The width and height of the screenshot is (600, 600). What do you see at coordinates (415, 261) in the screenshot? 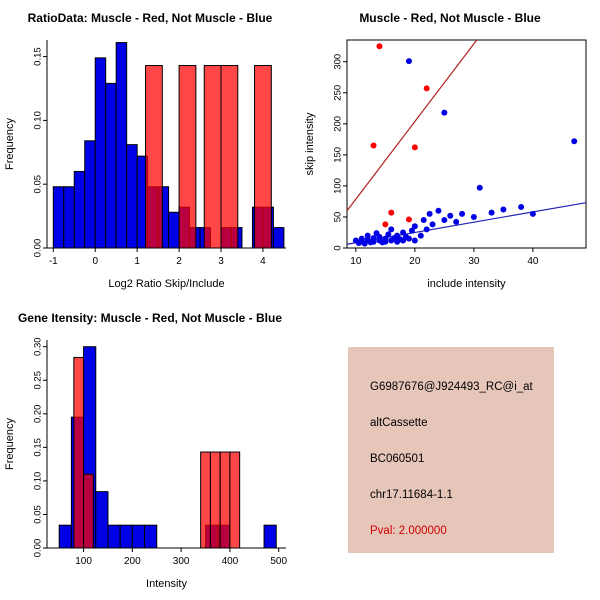
I see `svg-text: 20` at bounding box center [415, 261].